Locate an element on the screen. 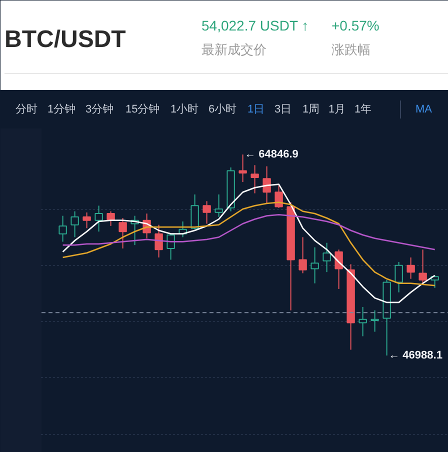 The image size is (448, 452). text: 15分钟 is located at coordinates (143, 110).